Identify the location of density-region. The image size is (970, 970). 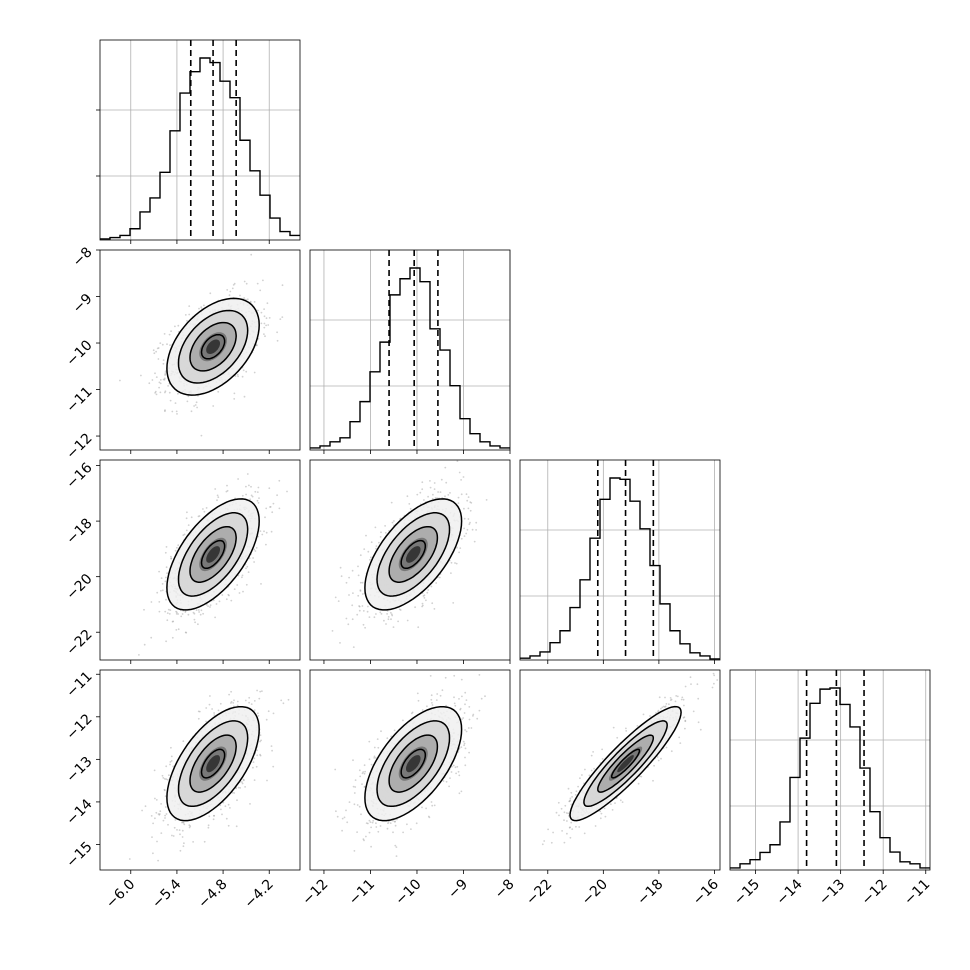
(413, 554).